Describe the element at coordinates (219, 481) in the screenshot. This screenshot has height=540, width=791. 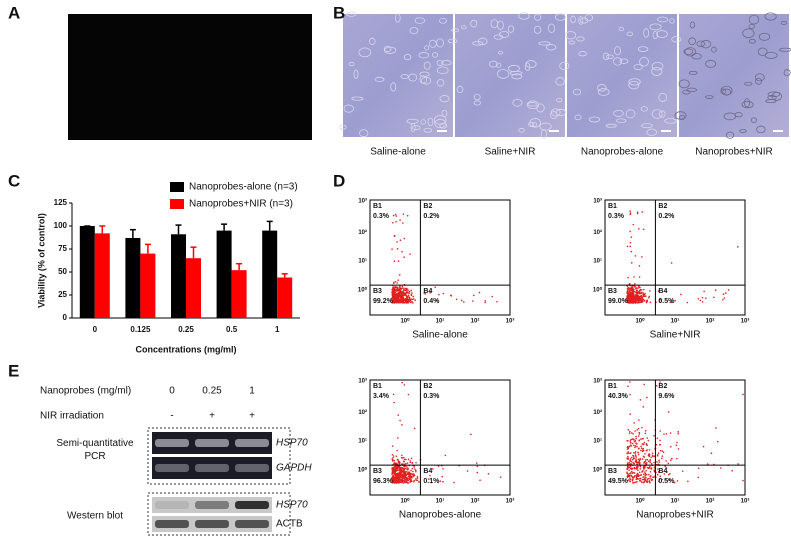
I see `gel-frames` at that location.